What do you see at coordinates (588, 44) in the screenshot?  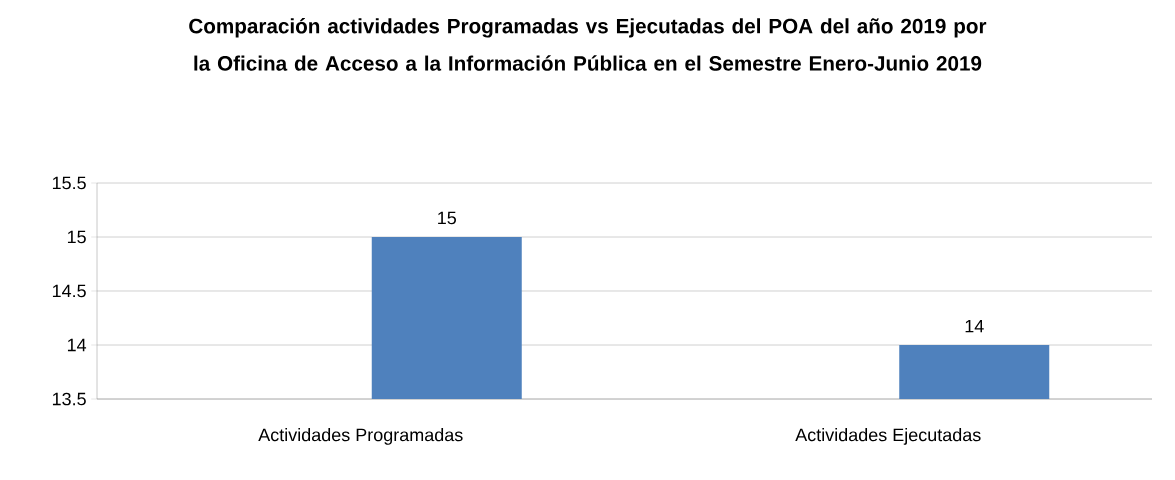 I see `chart-title: Comparación actividades Programadas vs Ejecutadas del POA del año 2019 por la Oficina de Acceso a la Información Pública en el Semestre Enero-Junio 2019` at bounding box center [588, 44].